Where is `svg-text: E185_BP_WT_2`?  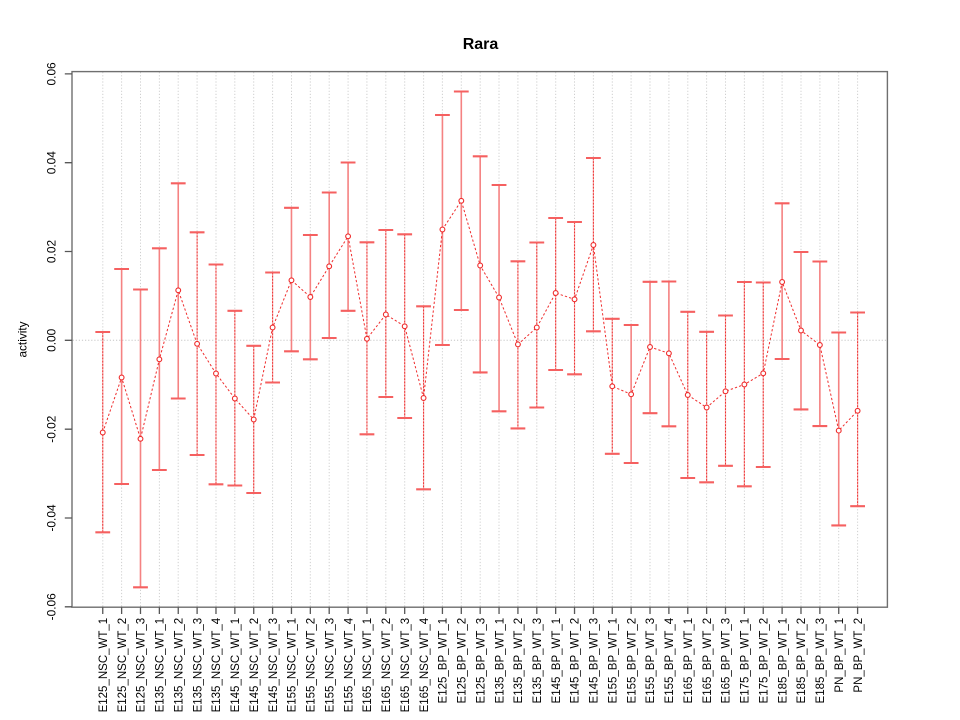 svg-text: E185_BP_WT_2 is located at coordinates (802, 661).